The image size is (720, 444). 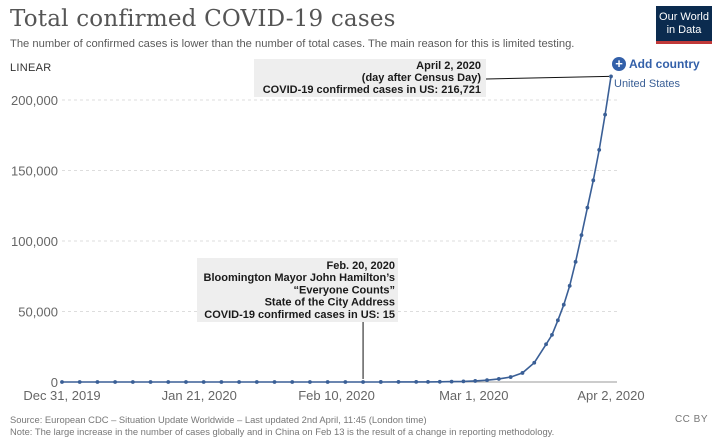 I want to click on add-country-button: + Add country, so click(x=656, y=64).